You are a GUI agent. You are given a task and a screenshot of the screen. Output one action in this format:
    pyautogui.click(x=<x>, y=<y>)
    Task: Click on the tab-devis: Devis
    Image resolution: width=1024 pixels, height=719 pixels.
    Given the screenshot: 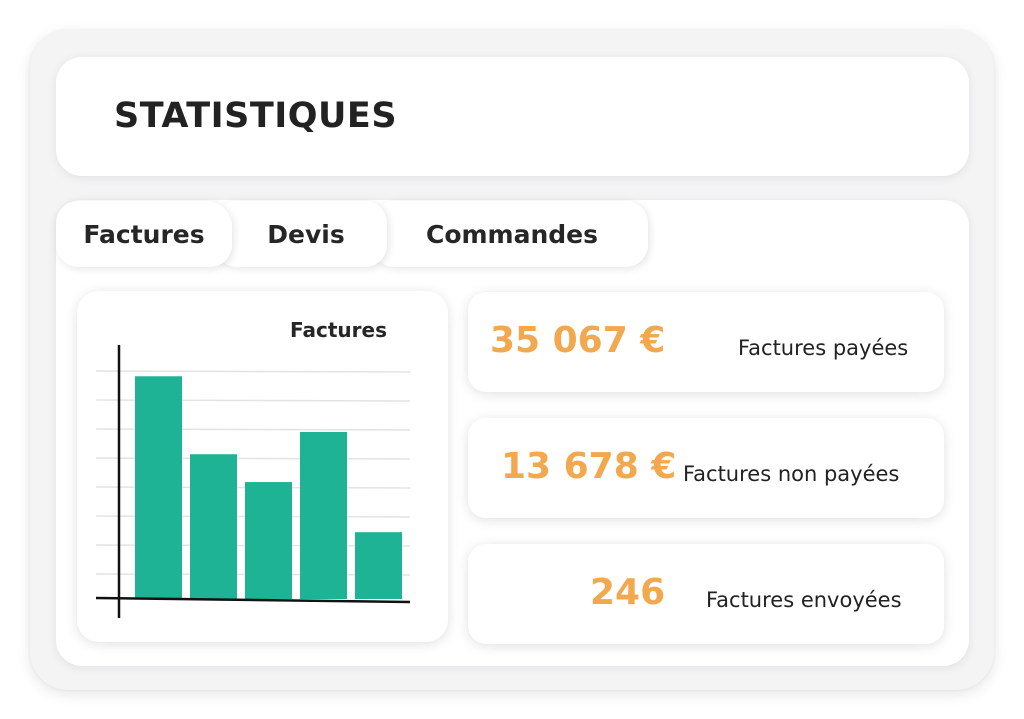 What is the action you would take?
    pyautogui.click(x=301, y=234)
    